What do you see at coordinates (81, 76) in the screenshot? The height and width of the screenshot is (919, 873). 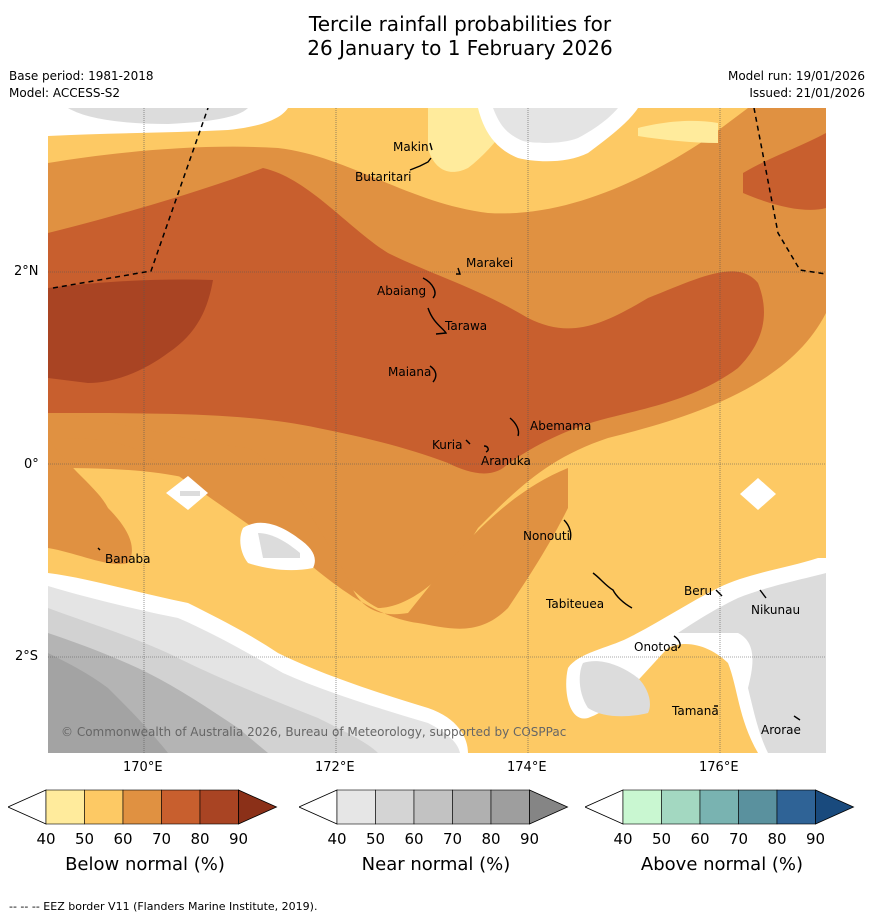 I see `base-period-label: Base period: 1981-2018` at bounding box center [81, 76].